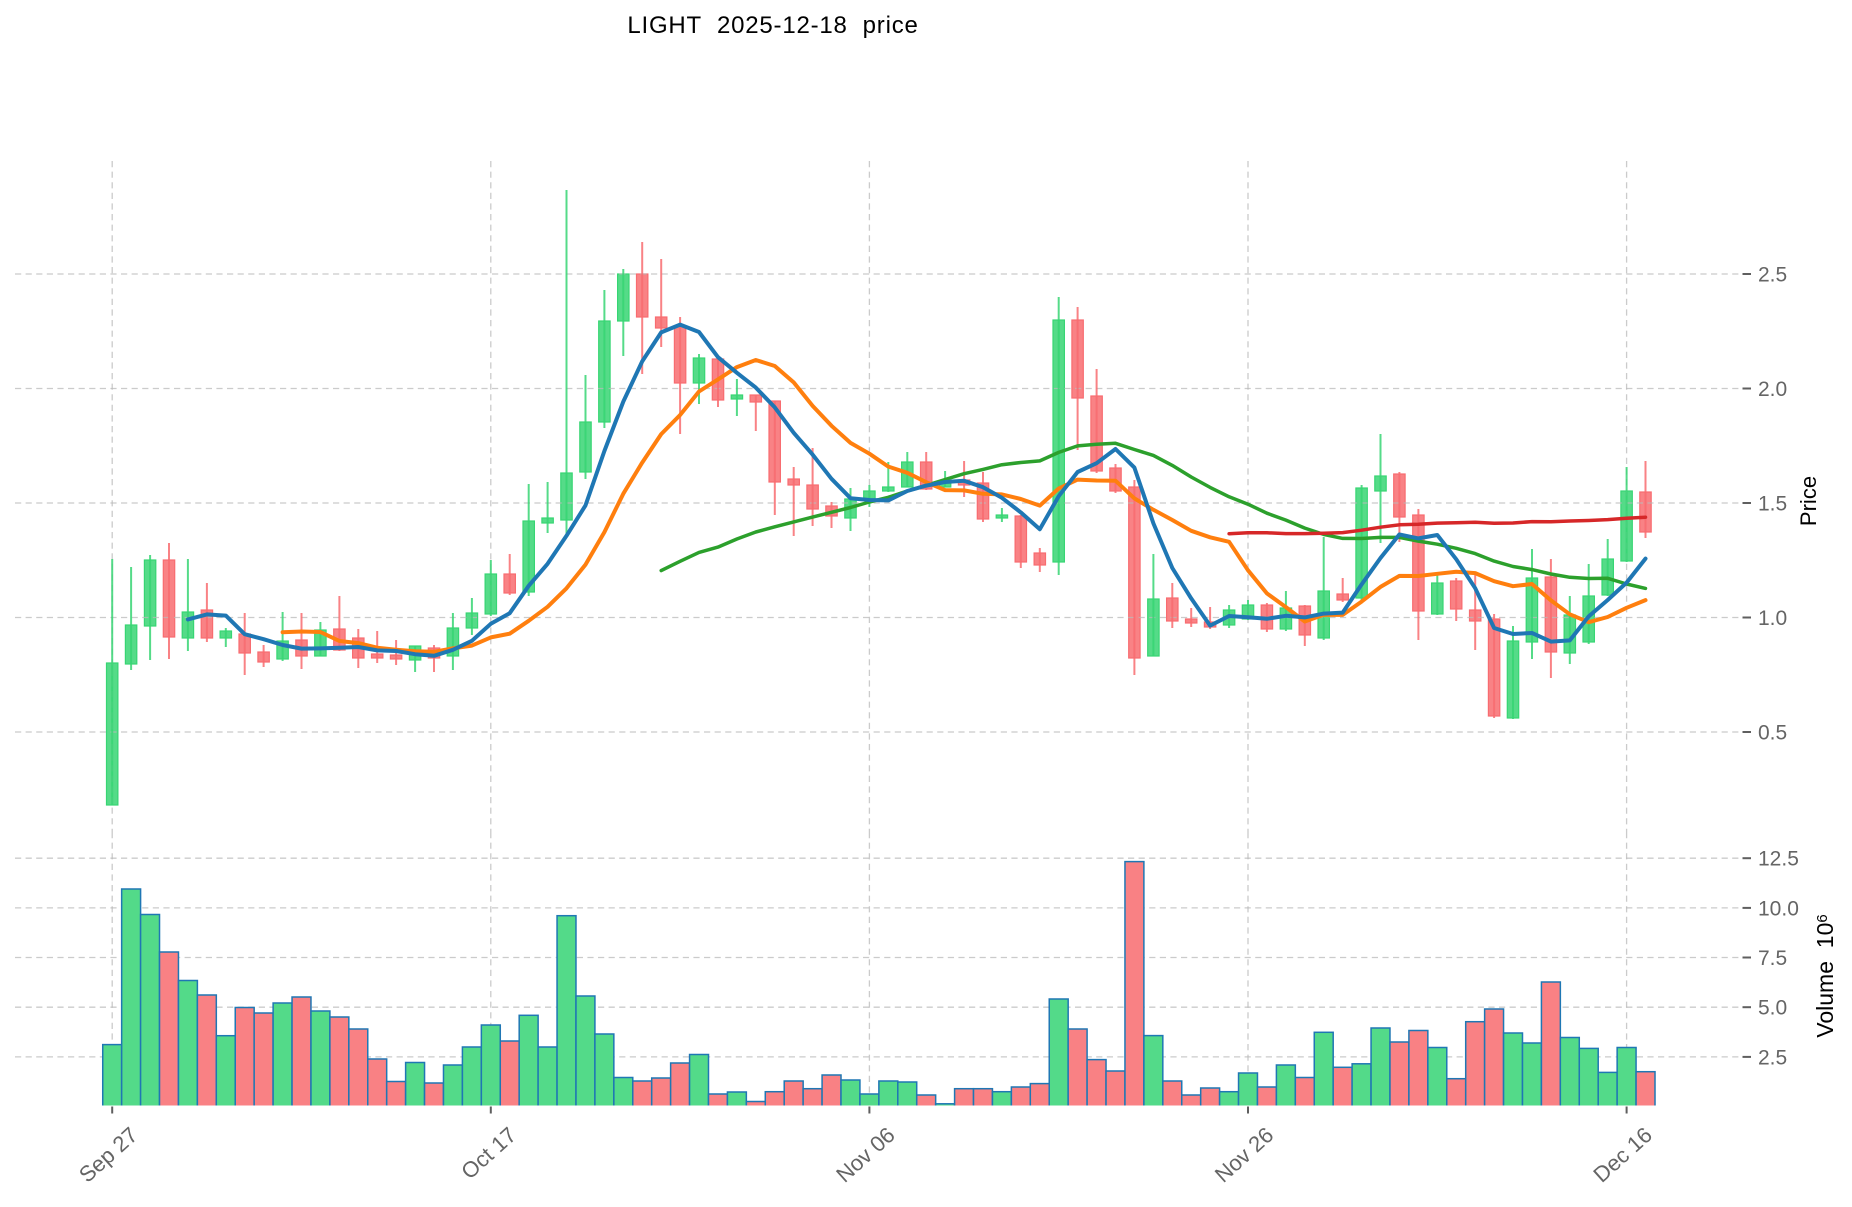 The image size is (1852, 1207). Describe the element at coordinates (1825, 975) in the screenshot. I see `svg-text: Volume 106` at that location.